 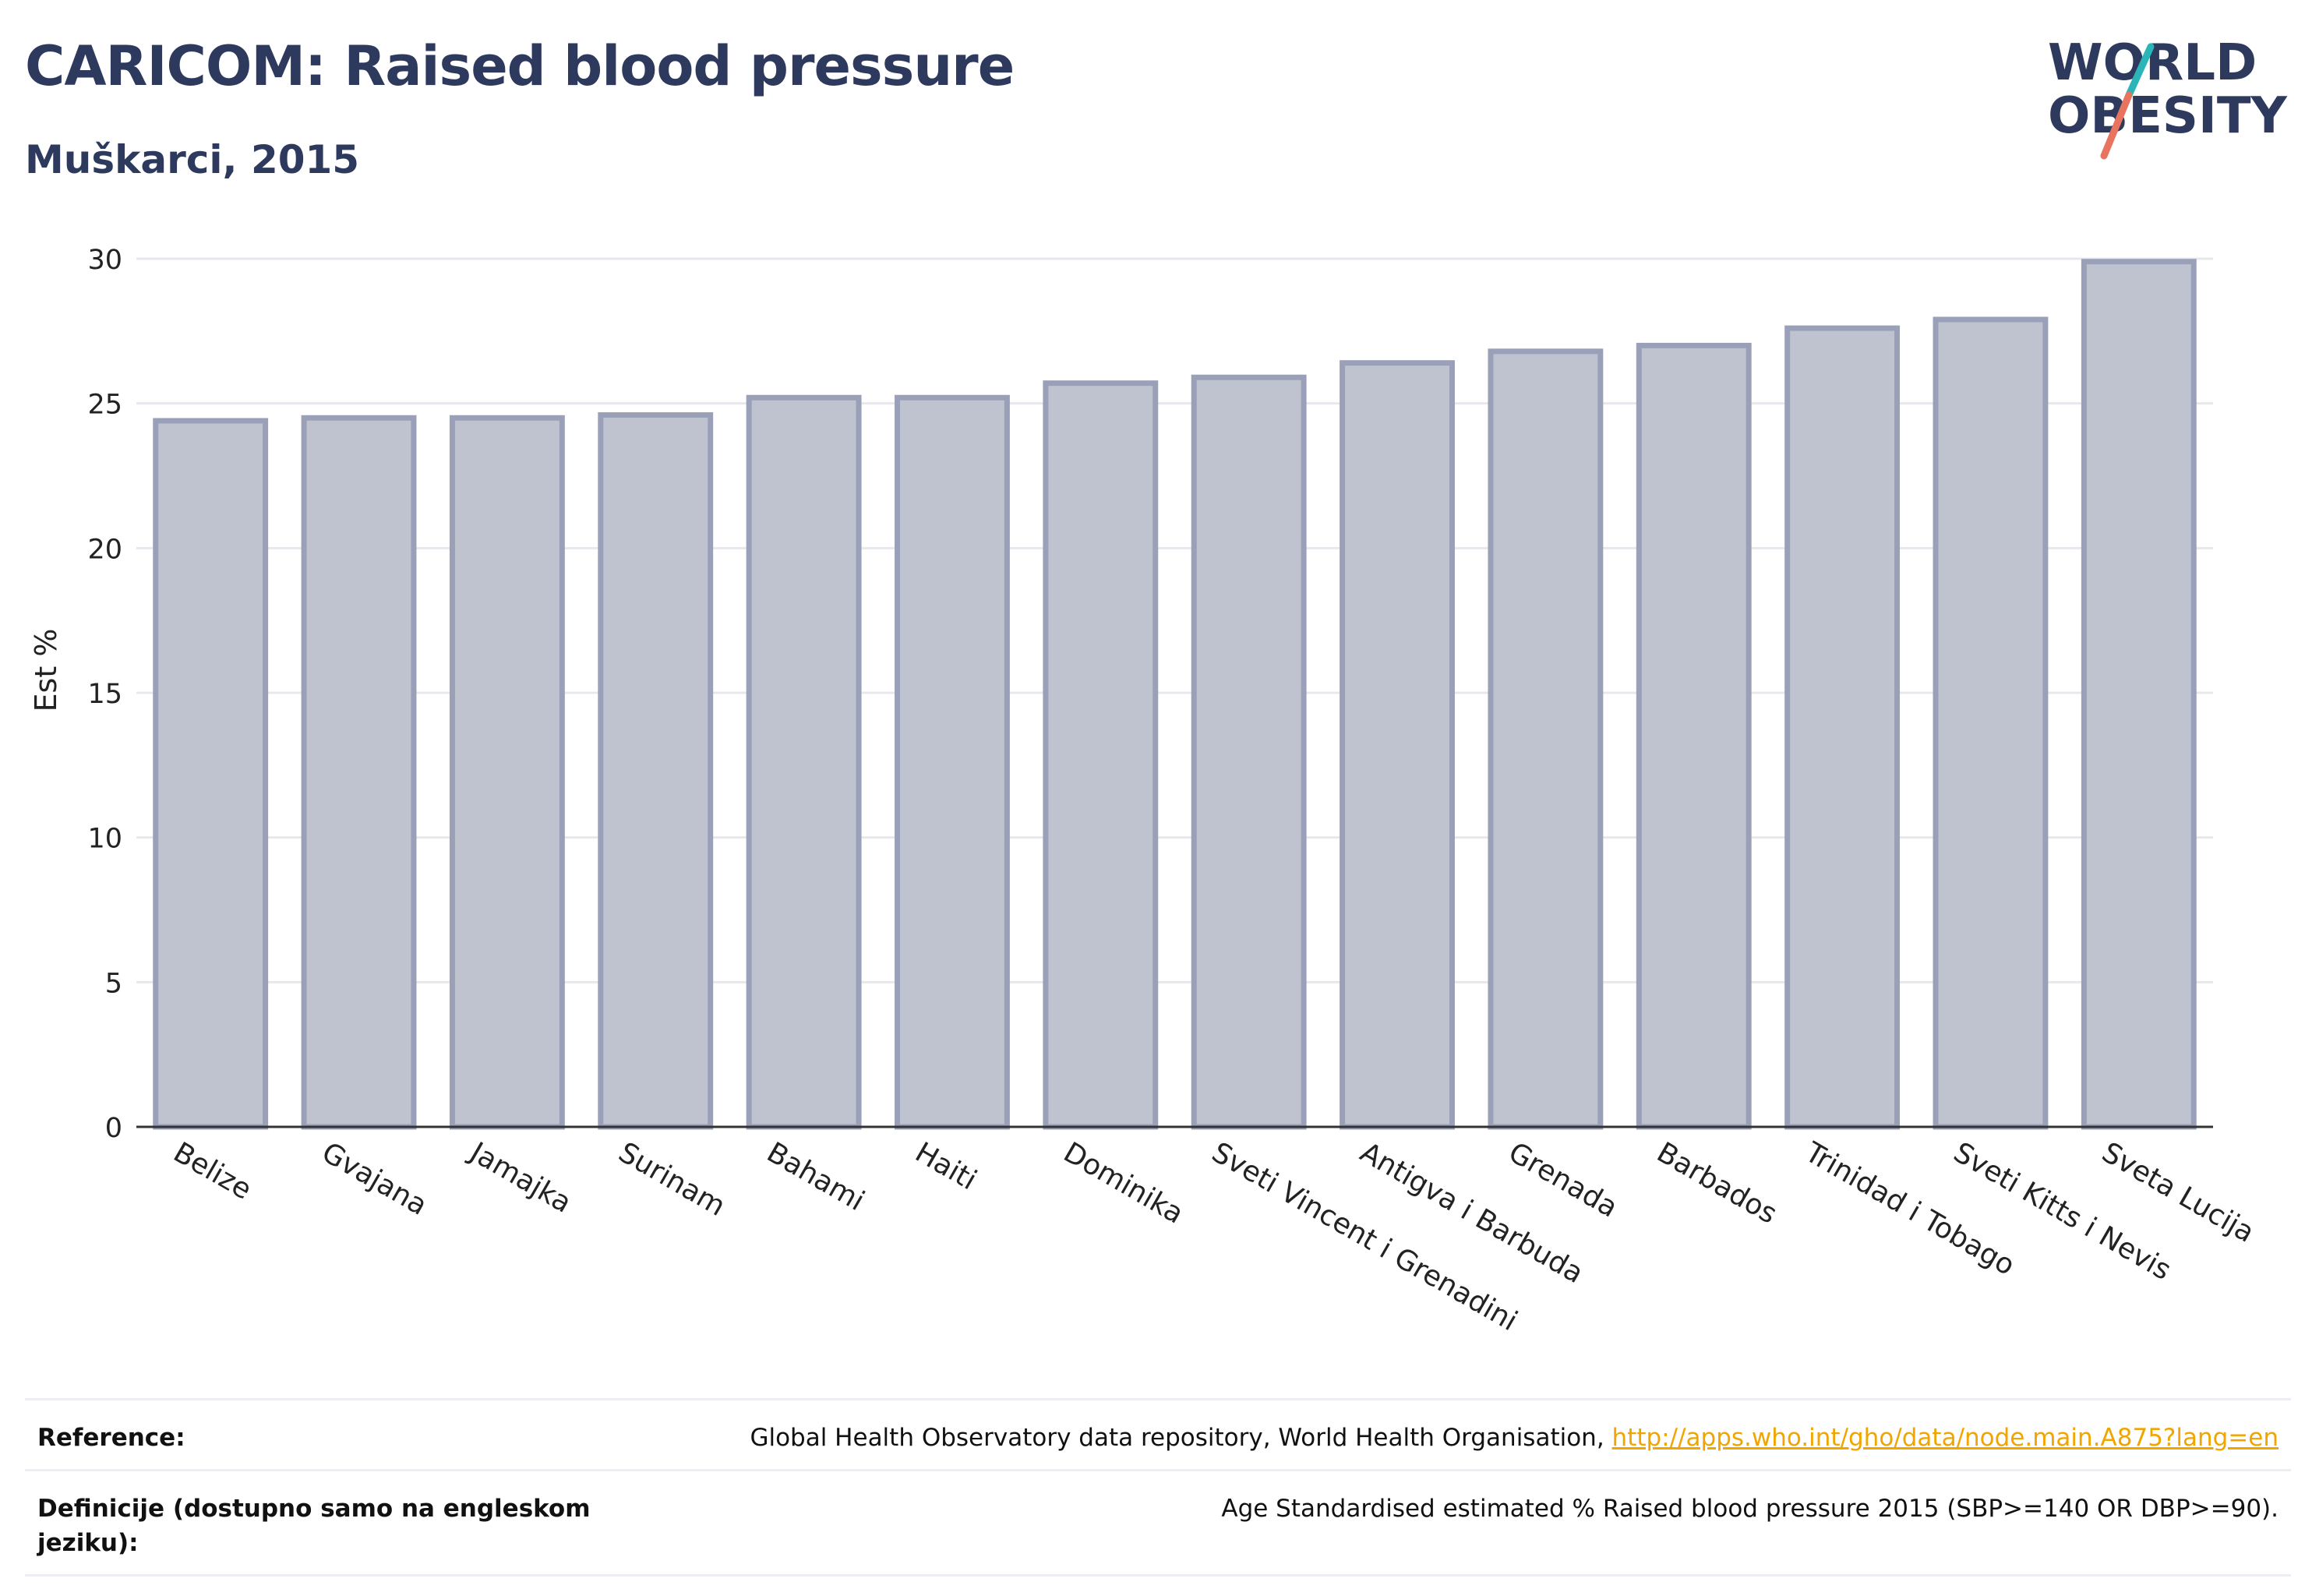 What do you see at coordinates (1842, 727) in the screenshot?
I see `bar-trinidad-i-tobago` at bounding box center [1842, 727].